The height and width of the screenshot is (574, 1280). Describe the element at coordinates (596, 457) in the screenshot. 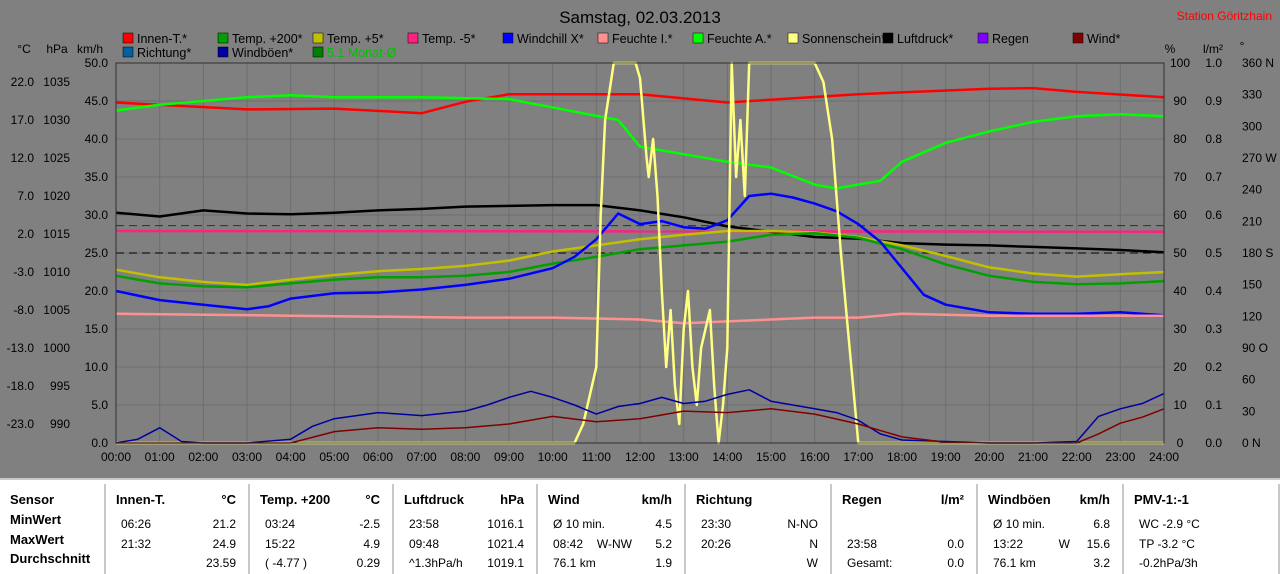

I see `tick-time: 11:00` at that location.